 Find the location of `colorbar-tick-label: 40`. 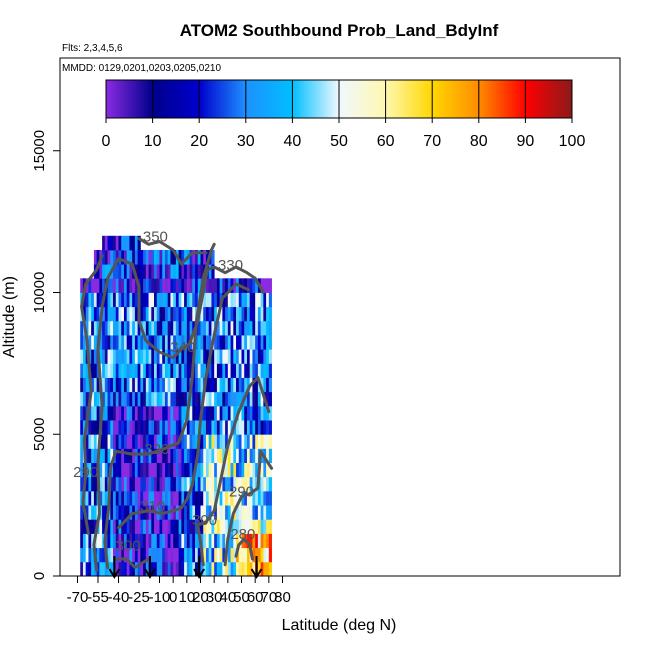

colorbar-tick-label: 40 is located at coordinates (293, 141).